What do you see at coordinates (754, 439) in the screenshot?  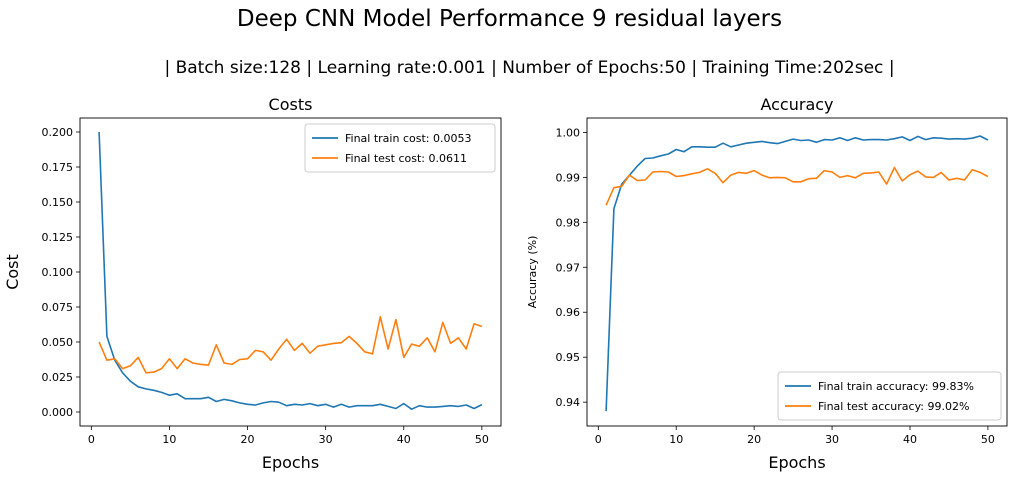 I see `accuracy-x-tick-label: 20` at bounding box center [754, 439].